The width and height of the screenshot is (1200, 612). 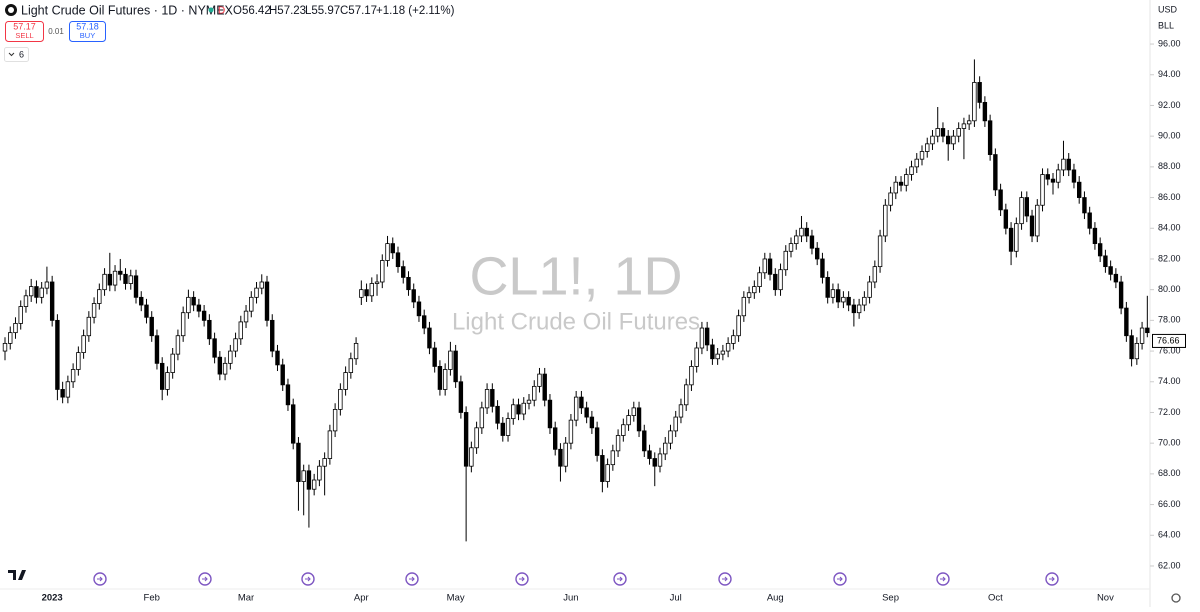 What do you see at coordinates (1169, 350) in the screenshot?
I see `y-tick-label: 76.00` at bounding box center [1169, 350].